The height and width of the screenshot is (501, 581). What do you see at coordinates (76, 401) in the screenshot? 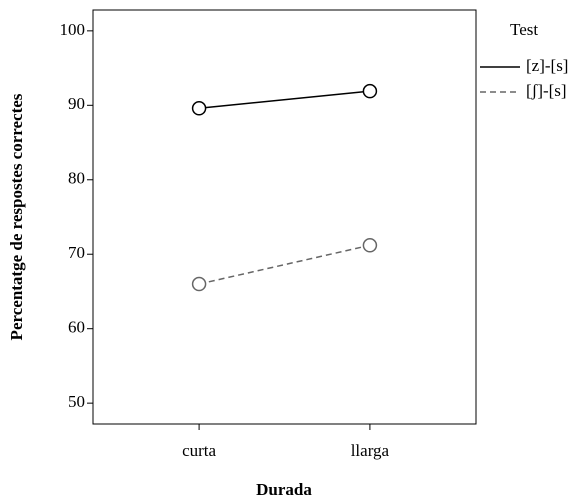
I see `y-tick-label: 50` at bounding box center [76, 401].